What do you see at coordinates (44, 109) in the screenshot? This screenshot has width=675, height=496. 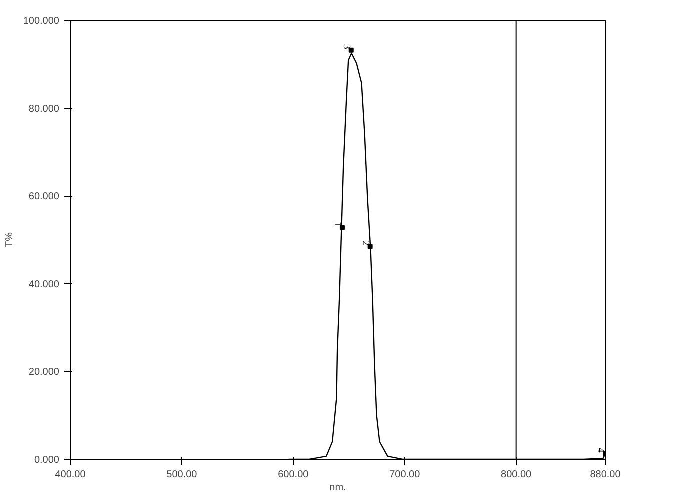 I see `y-tick-label: 80.000` at bounding box center [44, 109].